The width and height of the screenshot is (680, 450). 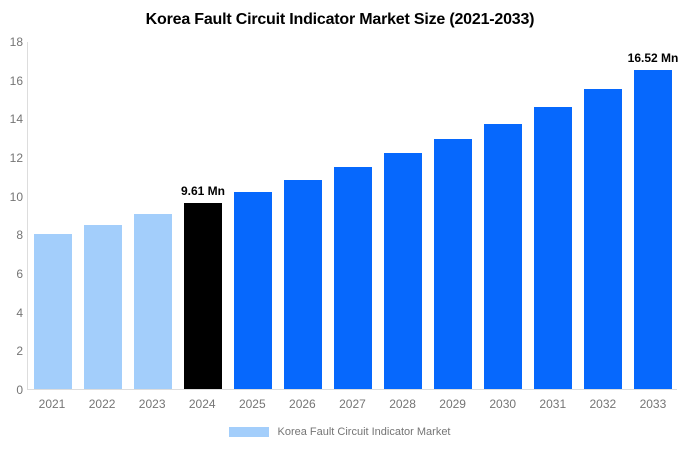 What do you see at coordinates (11, 216) in the screenshot?
I see `y-axis: 0 2 4 6 8 10 12 14 16 18` at bounding box center [11, 216].